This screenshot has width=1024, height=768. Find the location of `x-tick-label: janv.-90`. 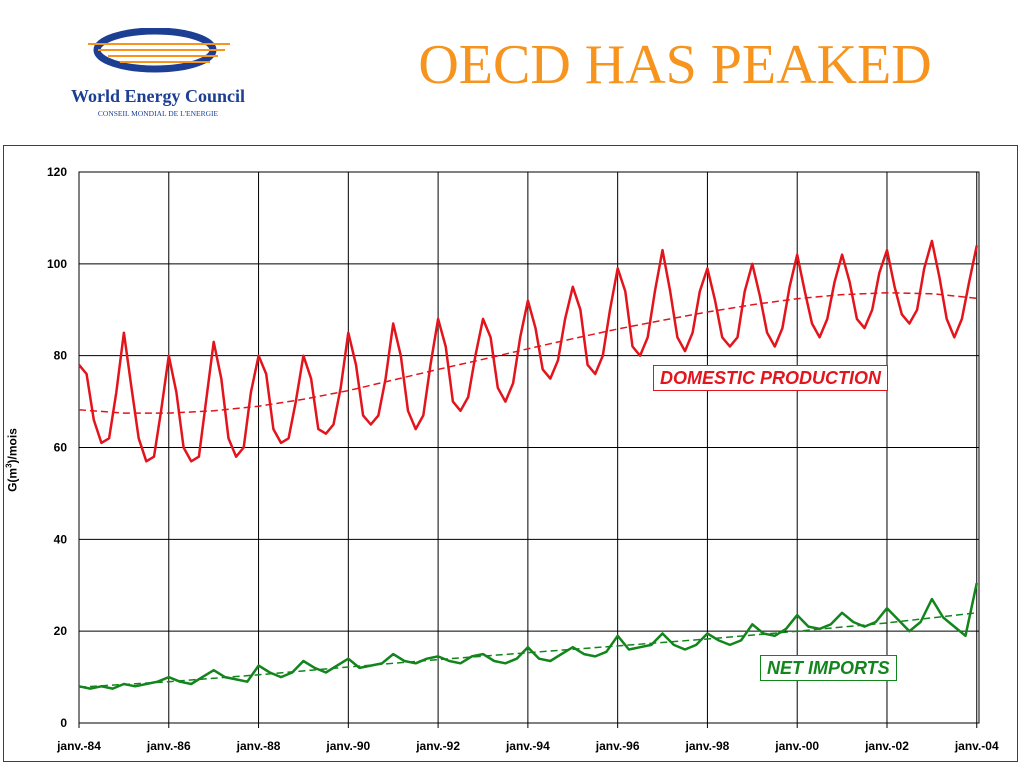

x-tick-label: janv.-90 is located at coordinates (347, 746).